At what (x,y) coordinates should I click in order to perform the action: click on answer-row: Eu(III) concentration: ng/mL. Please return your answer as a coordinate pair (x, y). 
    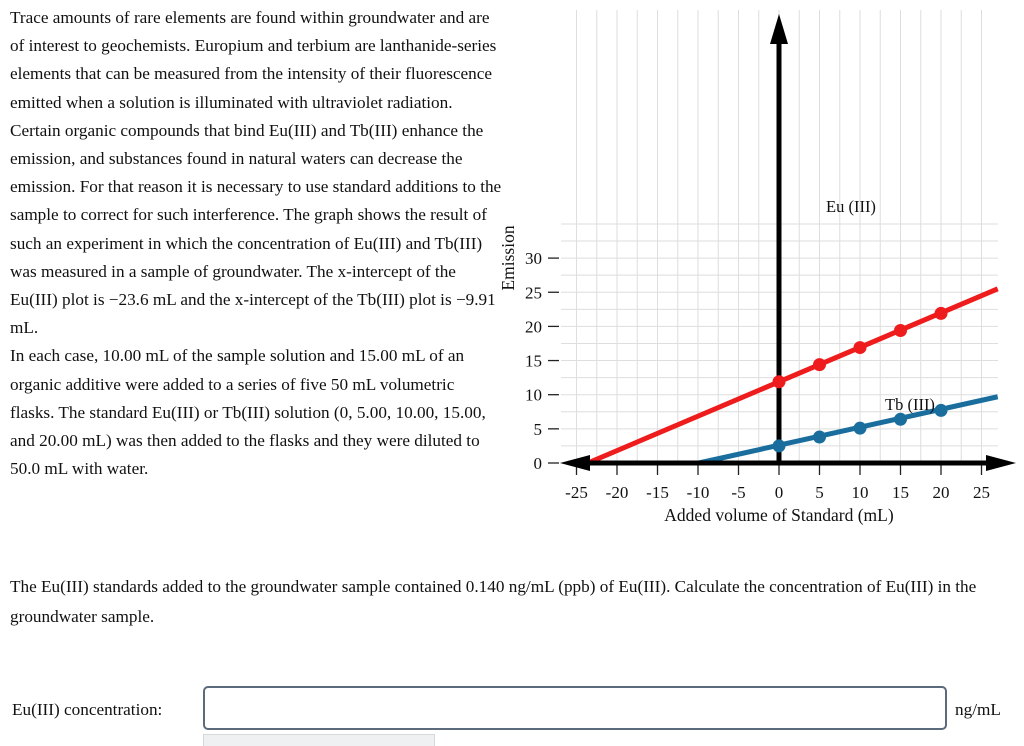
    Looking at the image, I should click on (512, 710).